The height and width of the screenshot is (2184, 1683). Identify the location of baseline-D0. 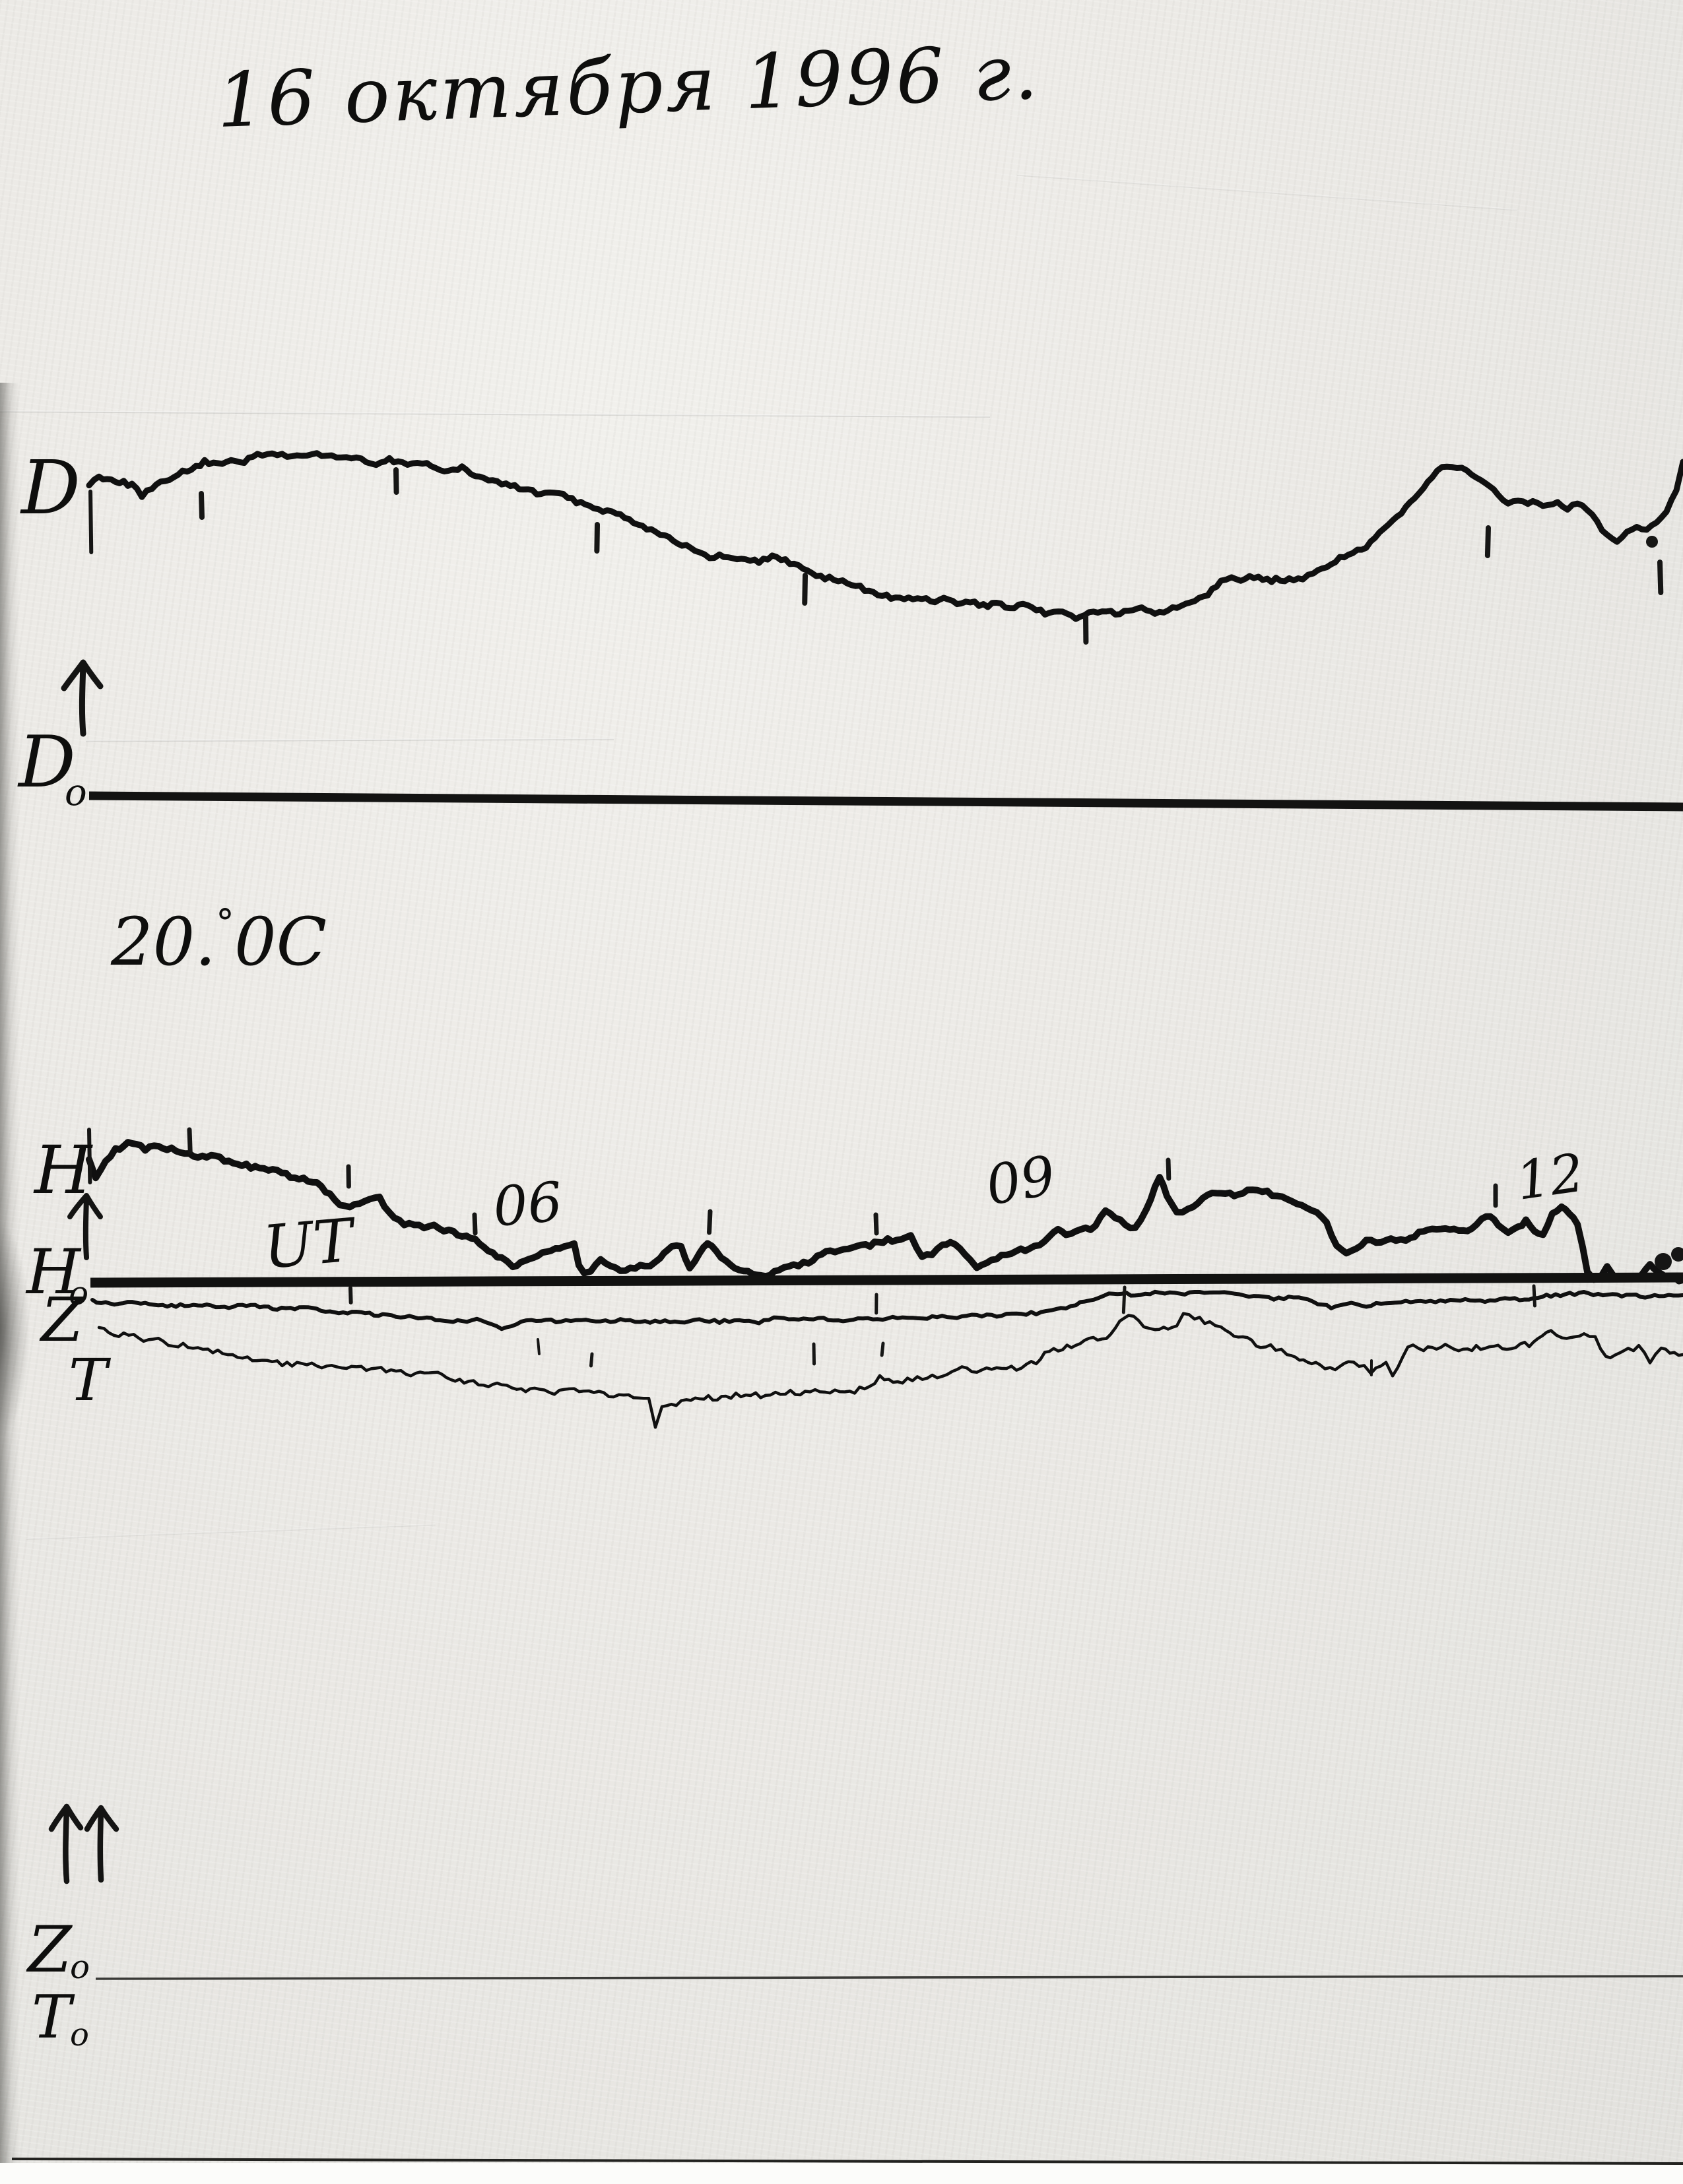
(886, 801).